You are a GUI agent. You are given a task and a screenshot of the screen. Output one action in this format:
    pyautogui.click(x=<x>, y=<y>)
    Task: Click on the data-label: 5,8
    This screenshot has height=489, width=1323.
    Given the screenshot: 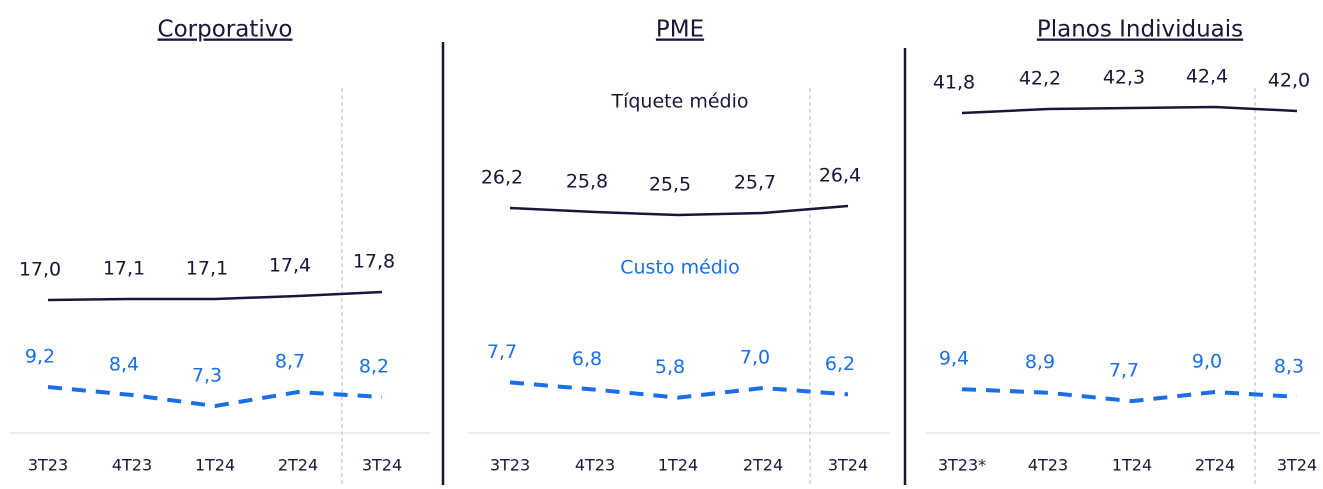 What is the action you would take?
    pyautogui.click(x=670, y=367)
    